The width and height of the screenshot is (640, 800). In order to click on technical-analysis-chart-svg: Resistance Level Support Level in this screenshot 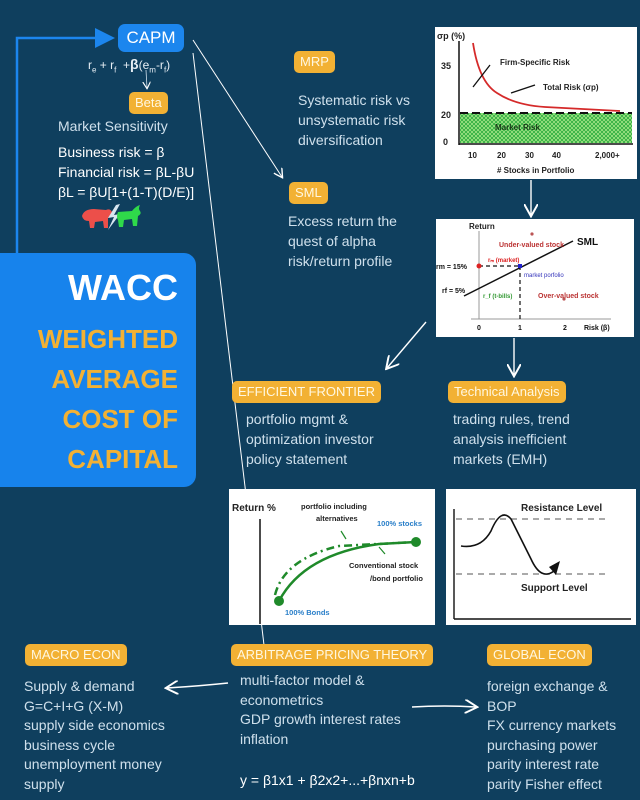, I will do `click(542, 561)`.